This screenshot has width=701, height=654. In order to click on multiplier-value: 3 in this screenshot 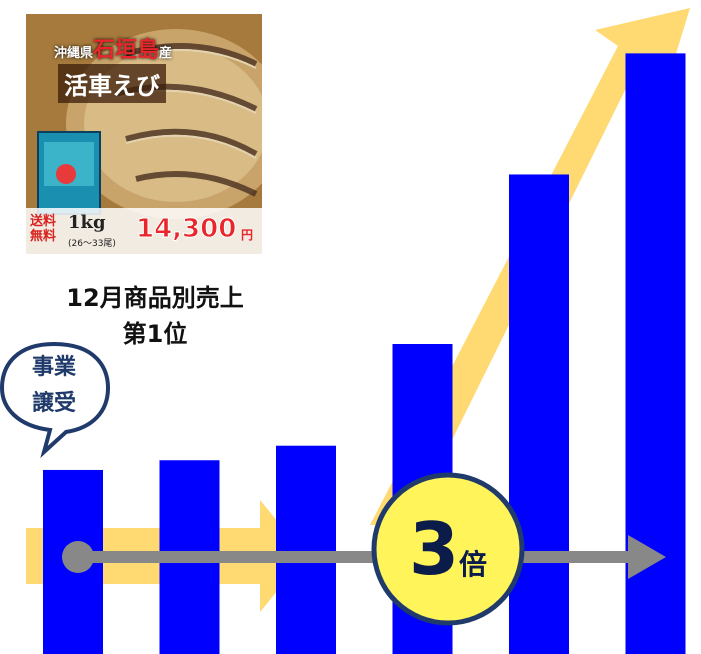, I will do `click(434, 549)`.